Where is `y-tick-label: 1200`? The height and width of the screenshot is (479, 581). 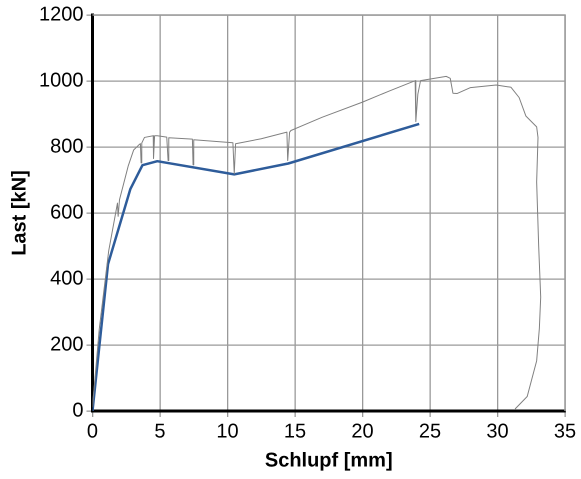 y-tick-label: 1200 is located at coordinates (61, 15).